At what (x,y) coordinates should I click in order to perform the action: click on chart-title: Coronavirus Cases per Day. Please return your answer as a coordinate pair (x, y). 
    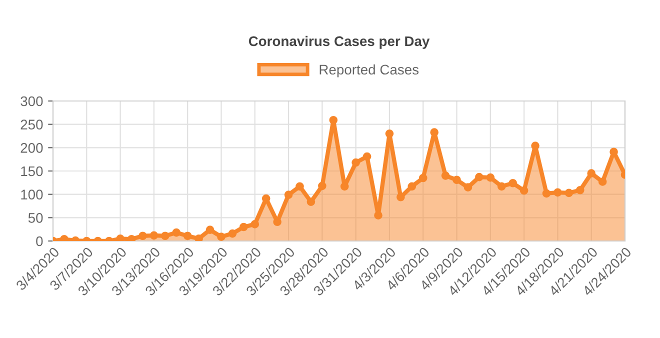
    Looking at the image, I should click on (339, 42).